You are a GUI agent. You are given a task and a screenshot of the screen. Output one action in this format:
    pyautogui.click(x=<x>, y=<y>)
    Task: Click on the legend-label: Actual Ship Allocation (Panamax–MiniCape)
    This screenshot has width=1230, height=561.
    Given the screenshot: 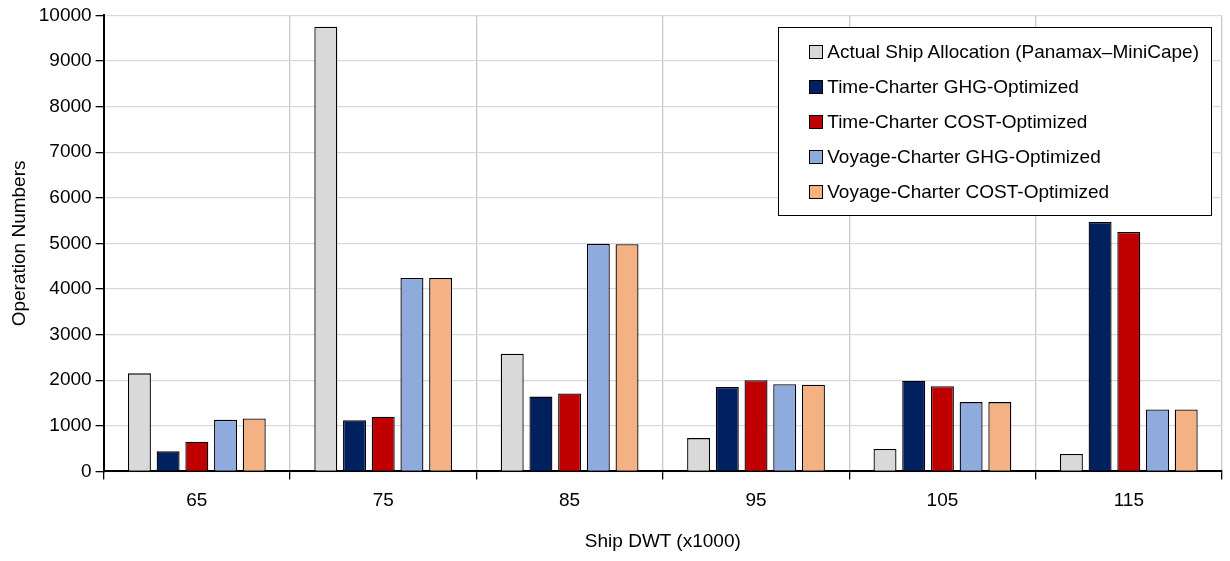 What is the action you would take?
    pyautogui.click(x=1013, y=52)
    